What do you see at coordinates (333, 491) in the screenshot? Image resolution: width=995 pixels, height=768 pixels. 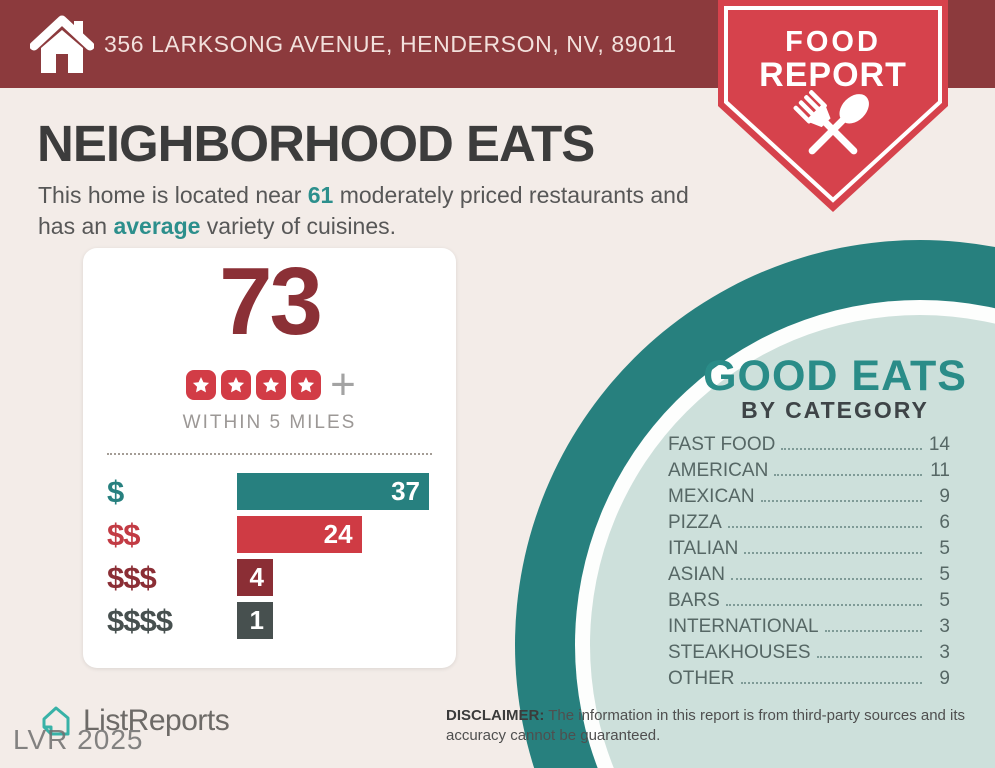 I see `bar: 37` at bounding box center [333, 491].